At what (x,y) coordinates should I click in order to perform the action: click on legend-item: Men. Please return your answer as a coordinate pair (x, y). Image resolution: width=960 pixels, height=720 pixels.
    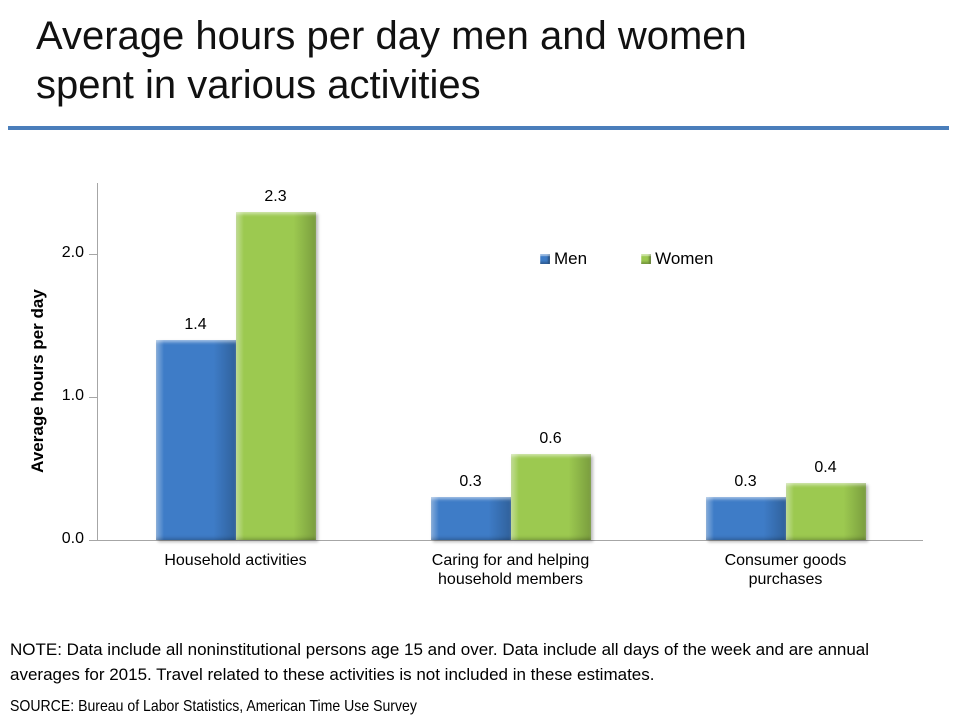
    Looking at the image, I should click on (563, 259).